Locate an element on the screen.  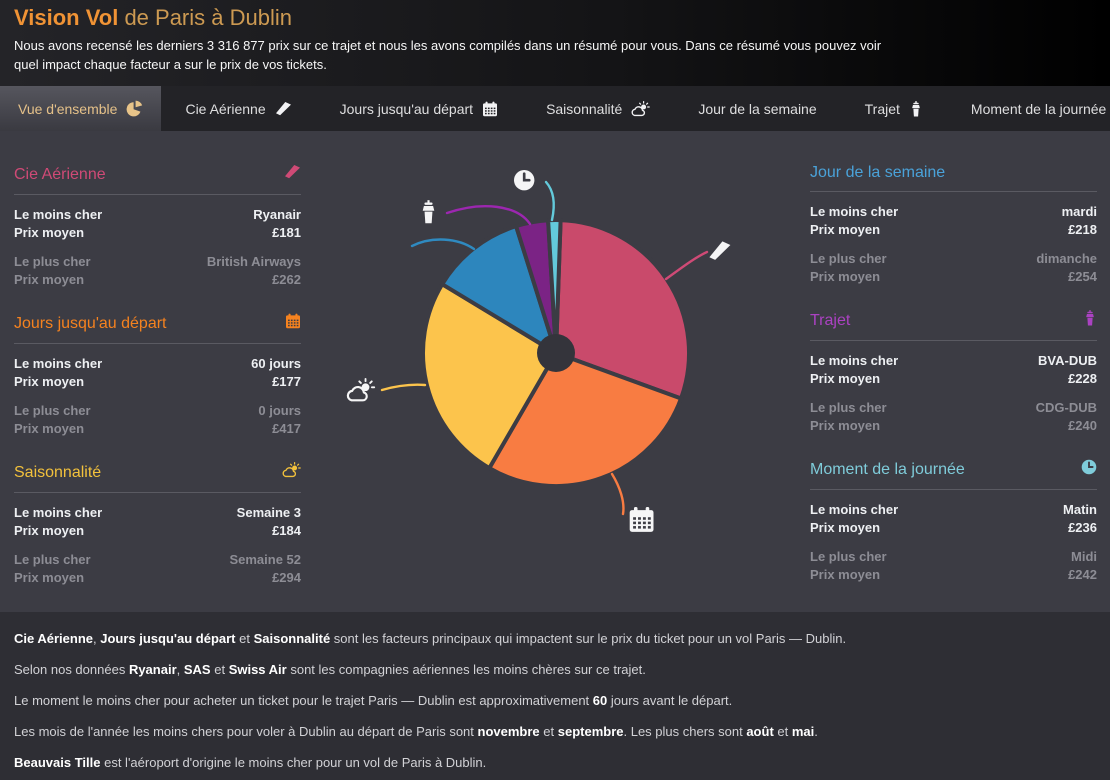
panel-header: Saisonnalité is located at coordinates (157, 477).